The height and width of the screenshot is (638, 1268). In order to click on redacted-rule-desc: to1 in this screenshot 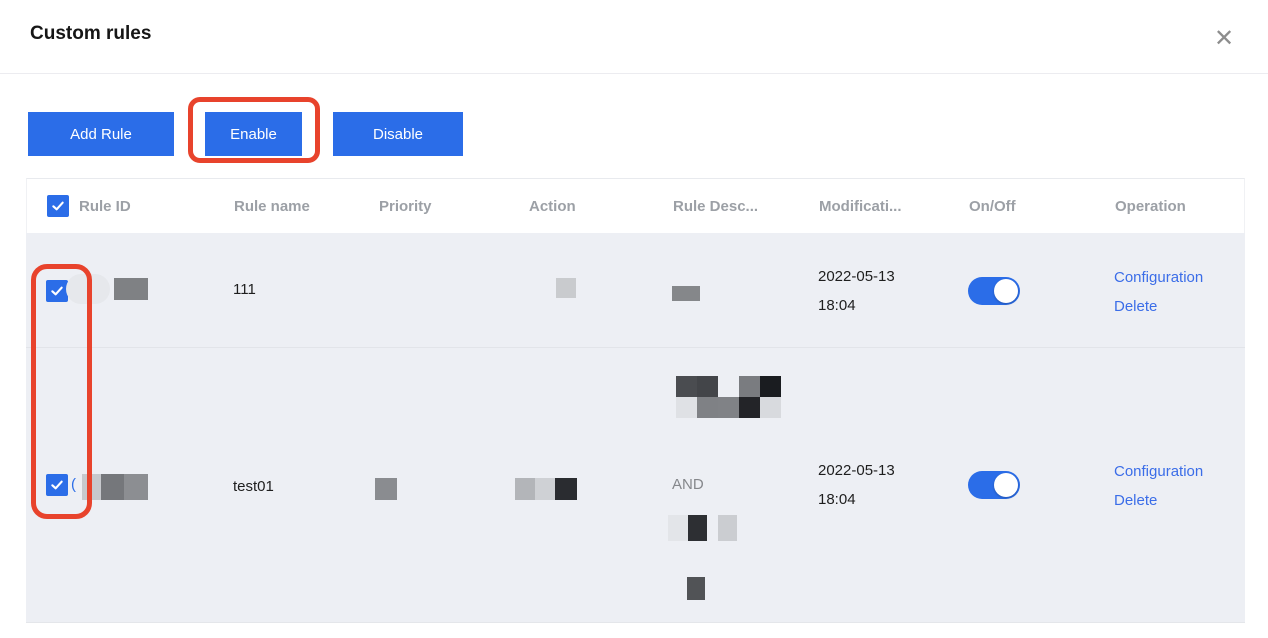, I will do `click(688, 297)`.